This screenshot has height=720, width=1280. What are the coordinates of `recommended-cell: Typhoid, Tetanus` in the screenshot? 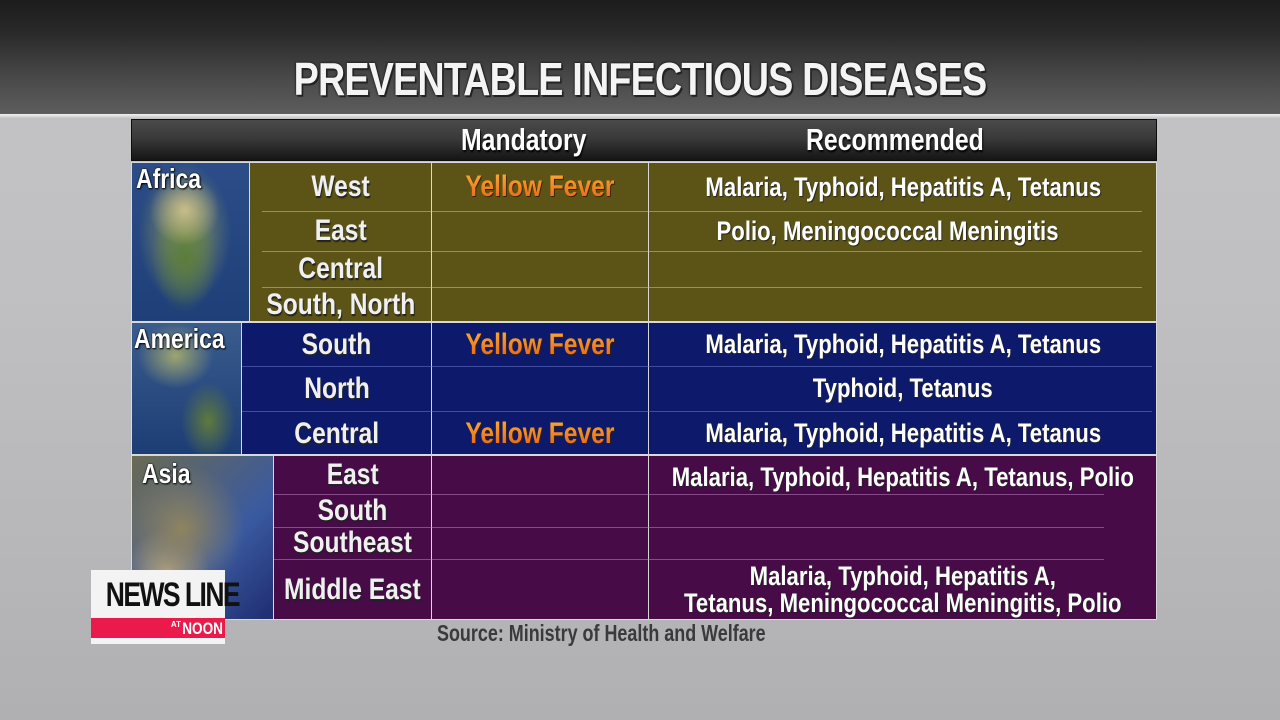 It's located at (903, 388).